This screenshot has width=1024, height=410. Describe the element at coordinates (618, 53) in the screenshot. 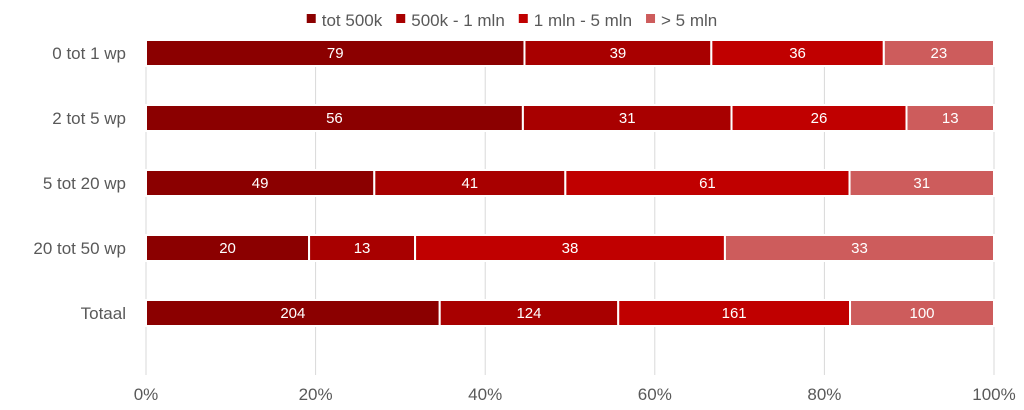

I see `data-label: 39` at that location.